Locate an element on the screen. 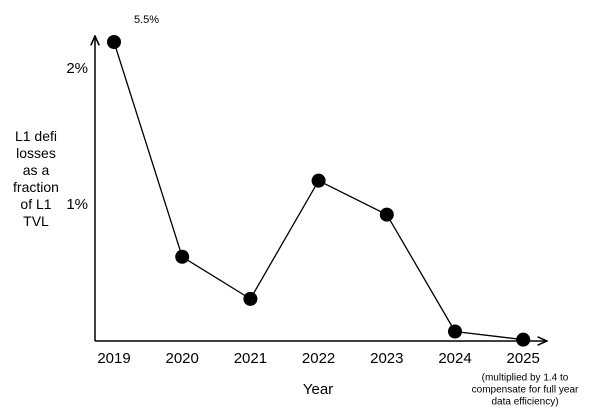 This screenshot has width=600, height=417. x-tick-label: 2022 is located at coordinates (318, 358).